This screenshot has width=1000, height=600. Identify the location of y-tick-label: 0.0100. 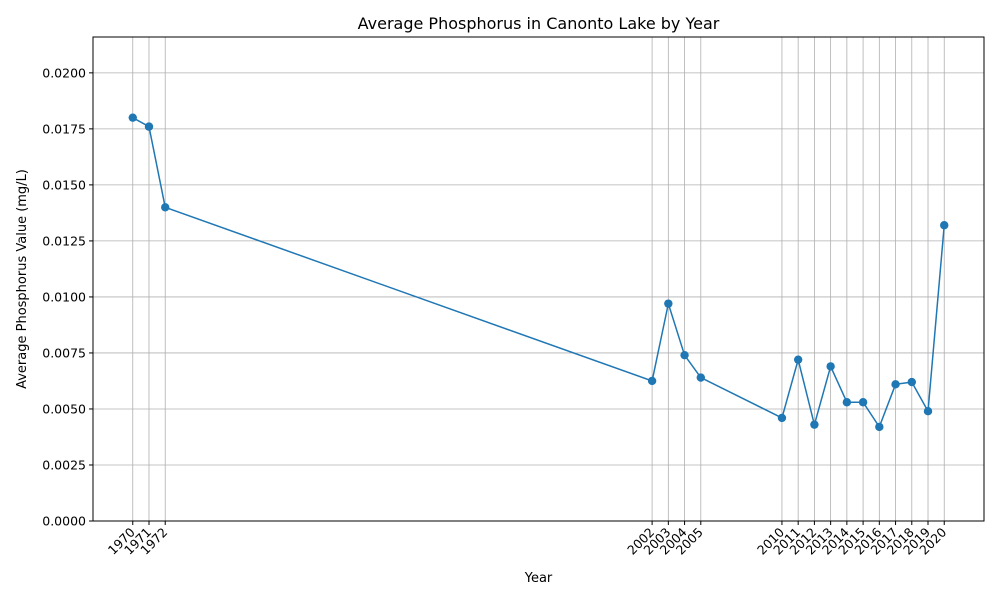
(64, 296).